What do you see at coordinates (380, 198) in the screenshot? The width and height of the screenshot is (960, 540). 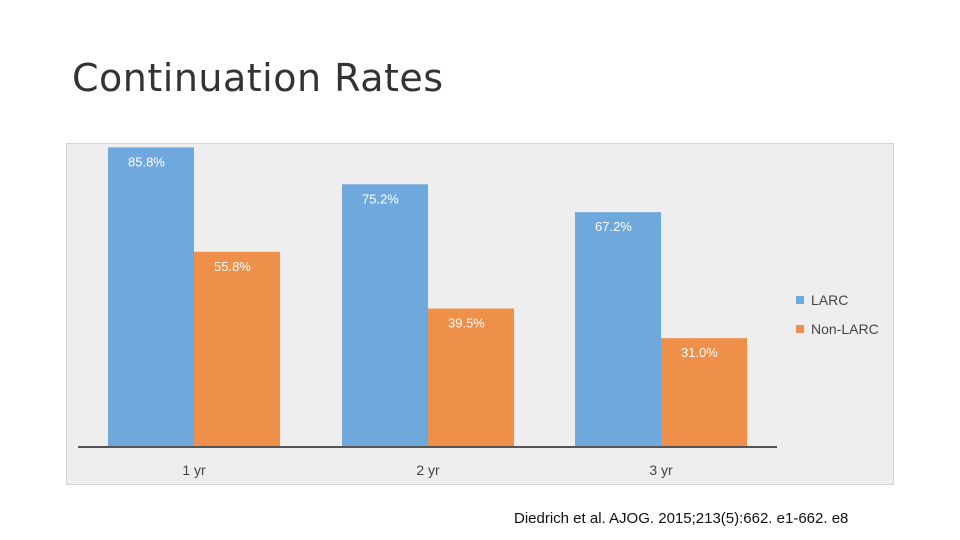 I see `data-label-larc-2: 75.2%` at bounding box center [380, 198].